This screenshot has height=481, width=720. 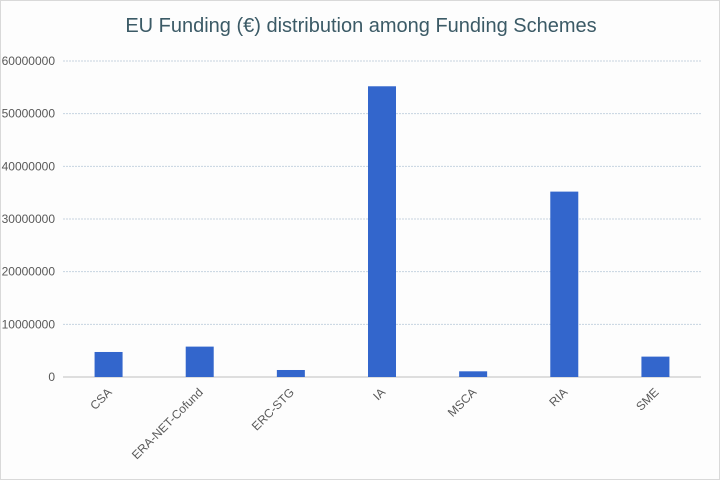 I want to click on bar-era-net-cofund, so click(x=199, y=361).